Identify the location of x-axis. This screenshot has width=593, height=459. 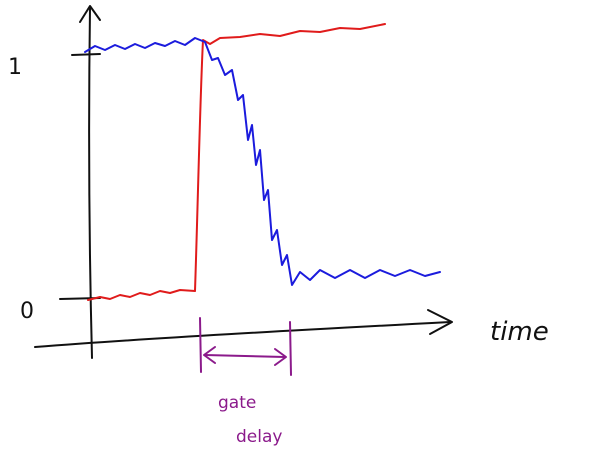
(242, 334).